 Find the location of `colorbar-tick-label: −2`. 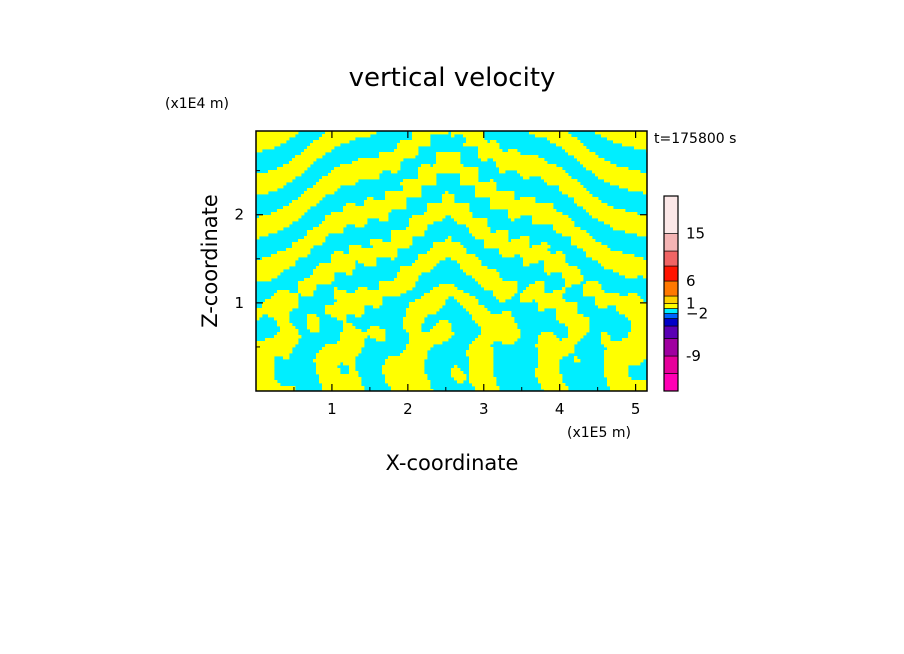

colorbar-tick-label: −2 is located at coordinates (697, 314).